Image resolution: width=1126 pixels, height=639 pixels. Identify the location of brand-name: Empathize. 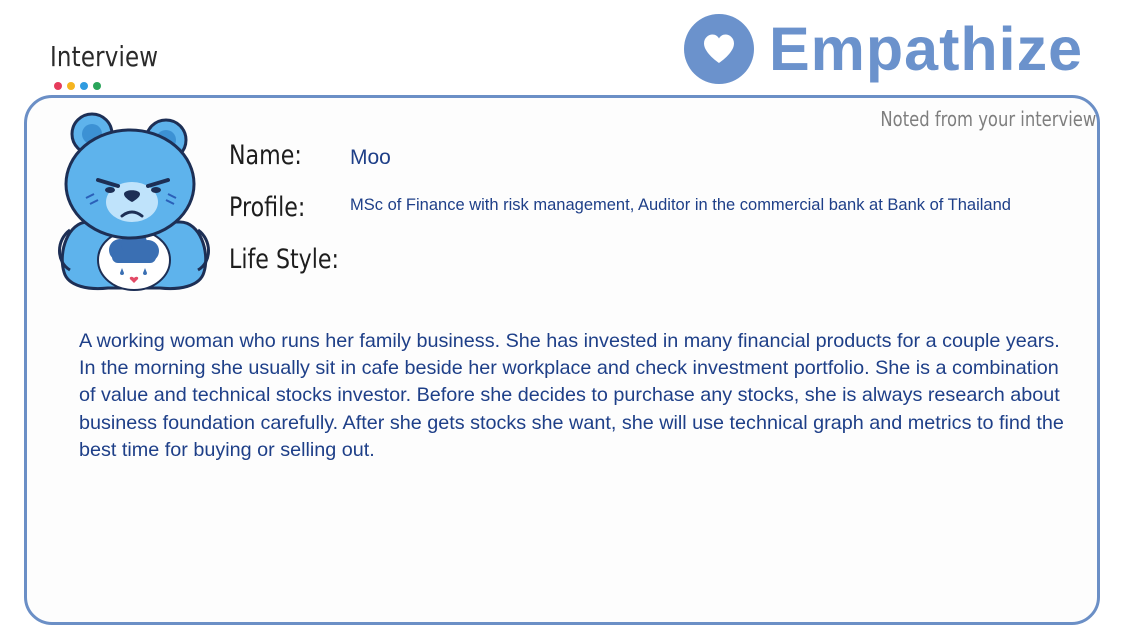
(926, 48).